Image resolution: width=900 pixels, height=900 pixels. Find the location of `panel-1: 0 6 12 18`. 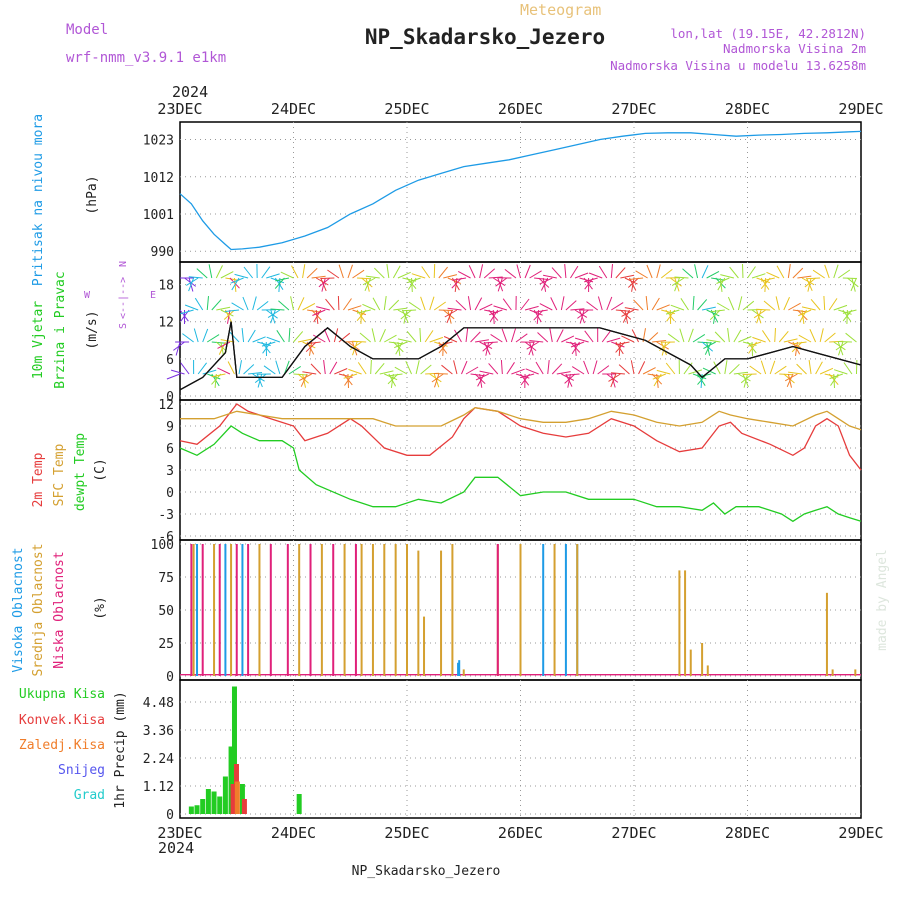

panel-1: 0 6 12 18 is located at coordinates (510, 333).